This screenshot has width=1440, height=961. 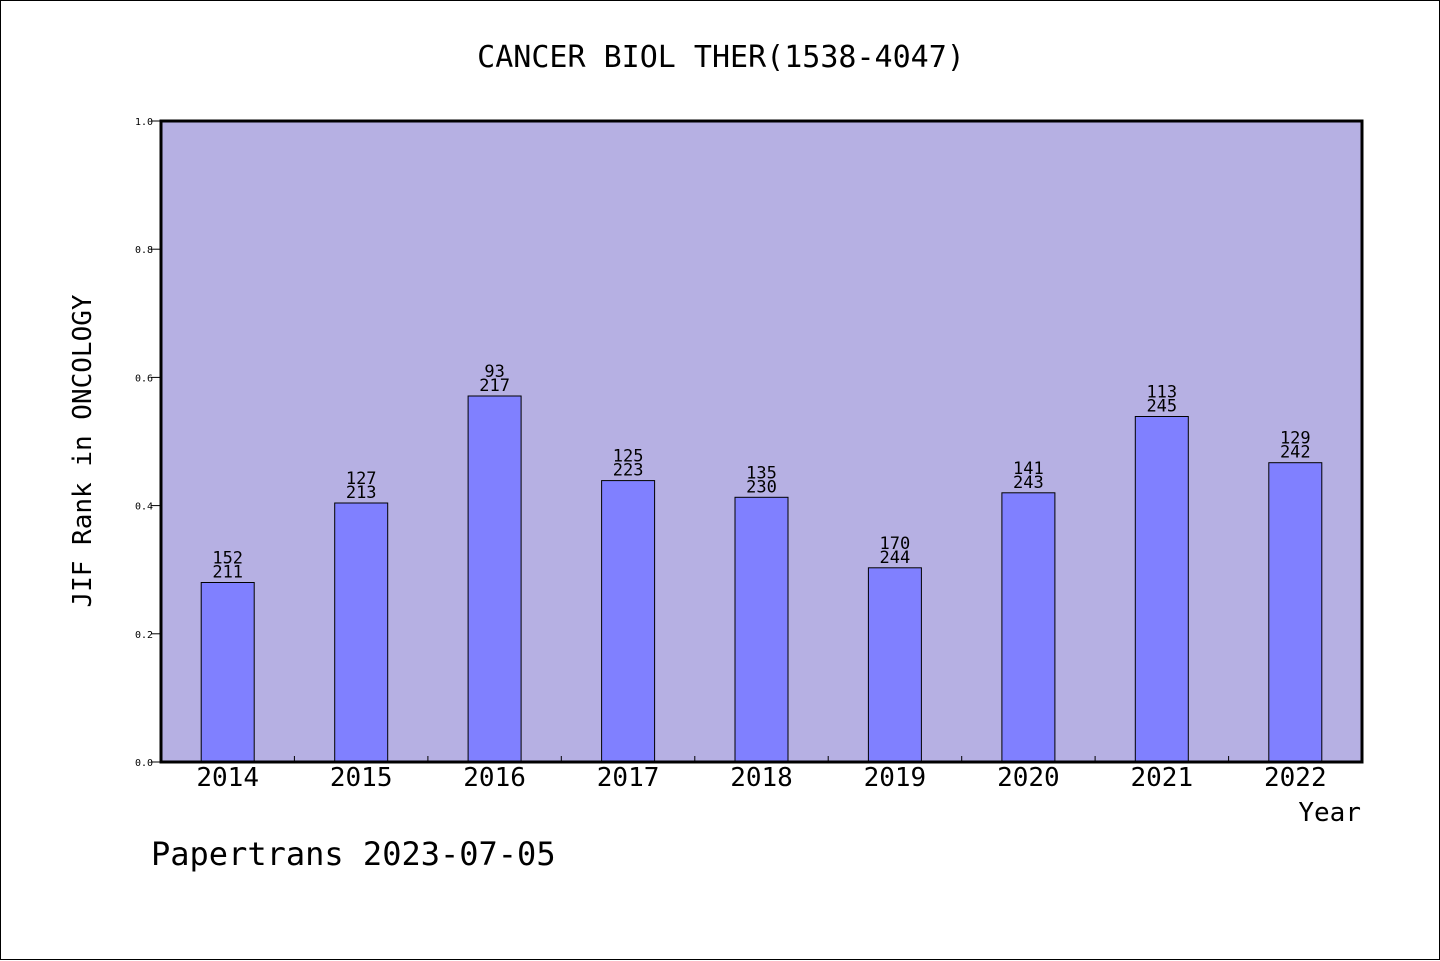 I want to click on y-tick-label-0.0: 0.0, so click(x=144, y=763).